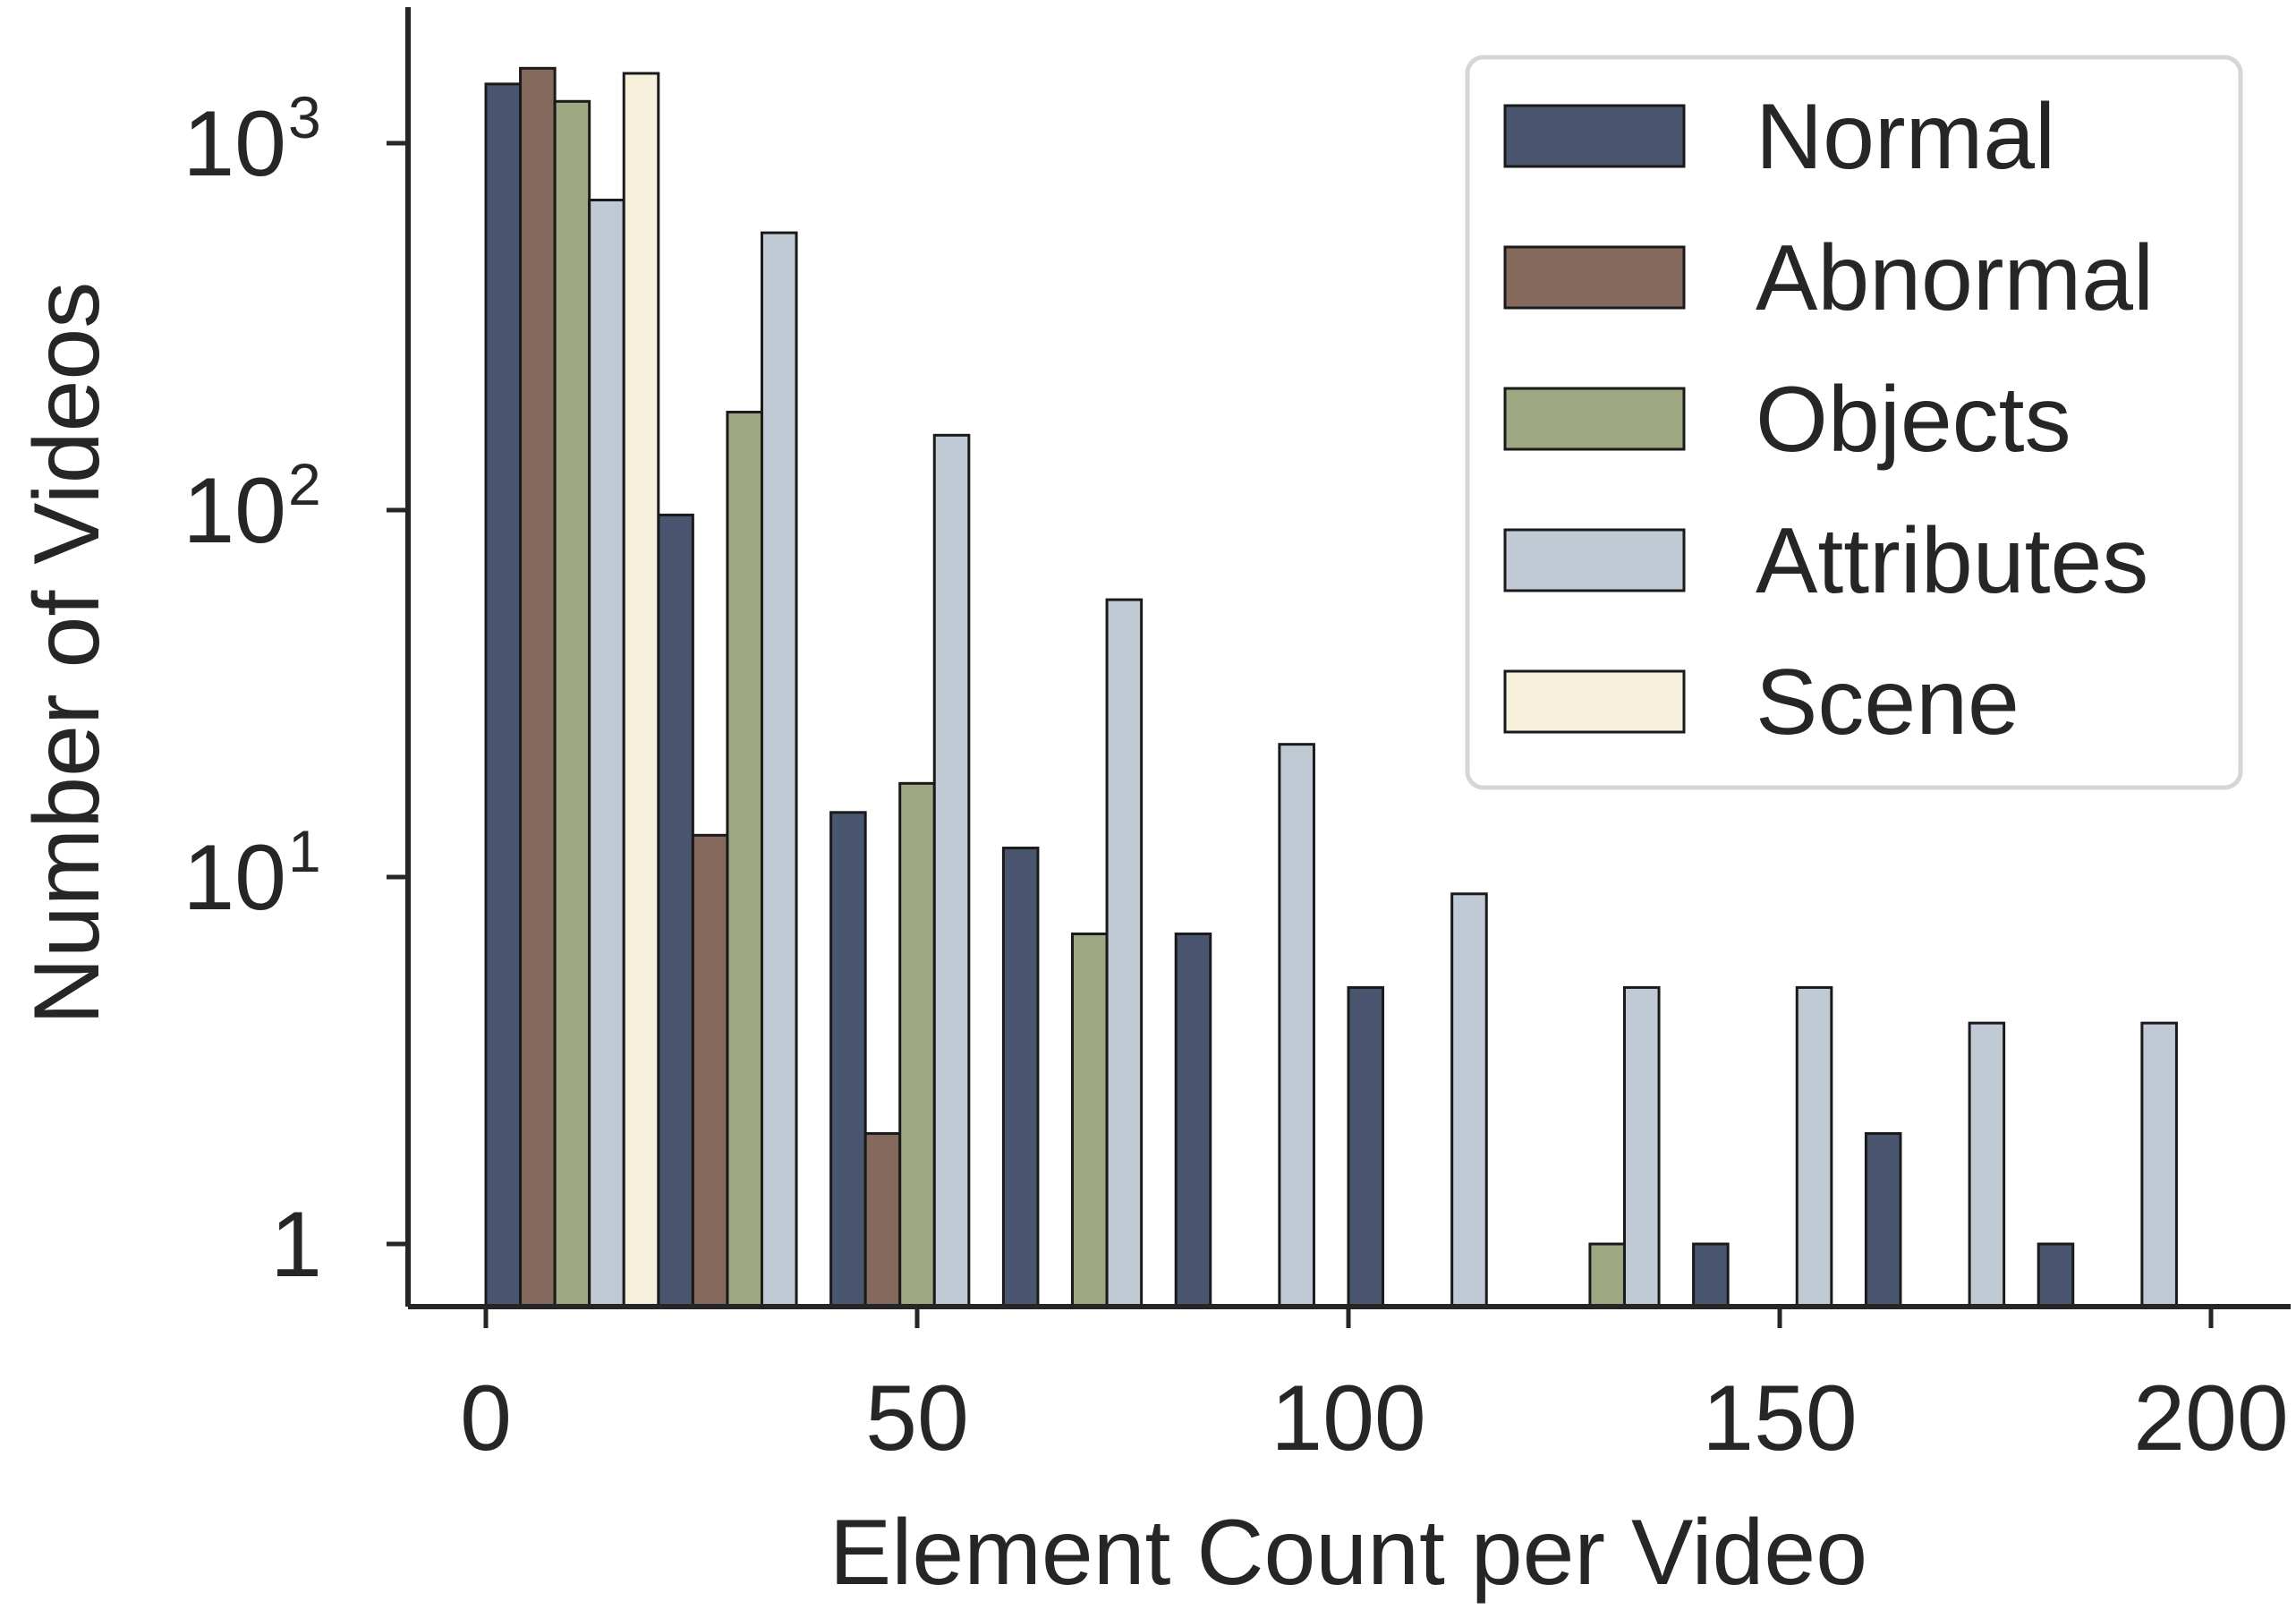 This screenshot has width=2296, height=1610. What do you see at coordinates (1594, 701) in the screenshot?
I see `legend-swatch-scene` at bounding box center [1594, 701].